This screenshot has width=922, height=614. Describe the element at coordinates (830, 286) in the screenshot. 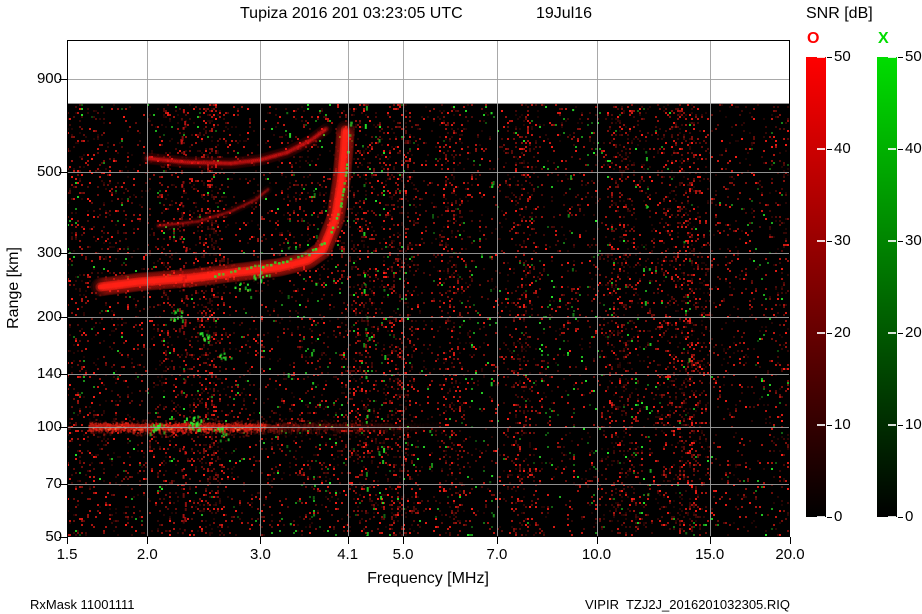

I see `colorbar-o: O 0 10 20 30 40 50` at that location.